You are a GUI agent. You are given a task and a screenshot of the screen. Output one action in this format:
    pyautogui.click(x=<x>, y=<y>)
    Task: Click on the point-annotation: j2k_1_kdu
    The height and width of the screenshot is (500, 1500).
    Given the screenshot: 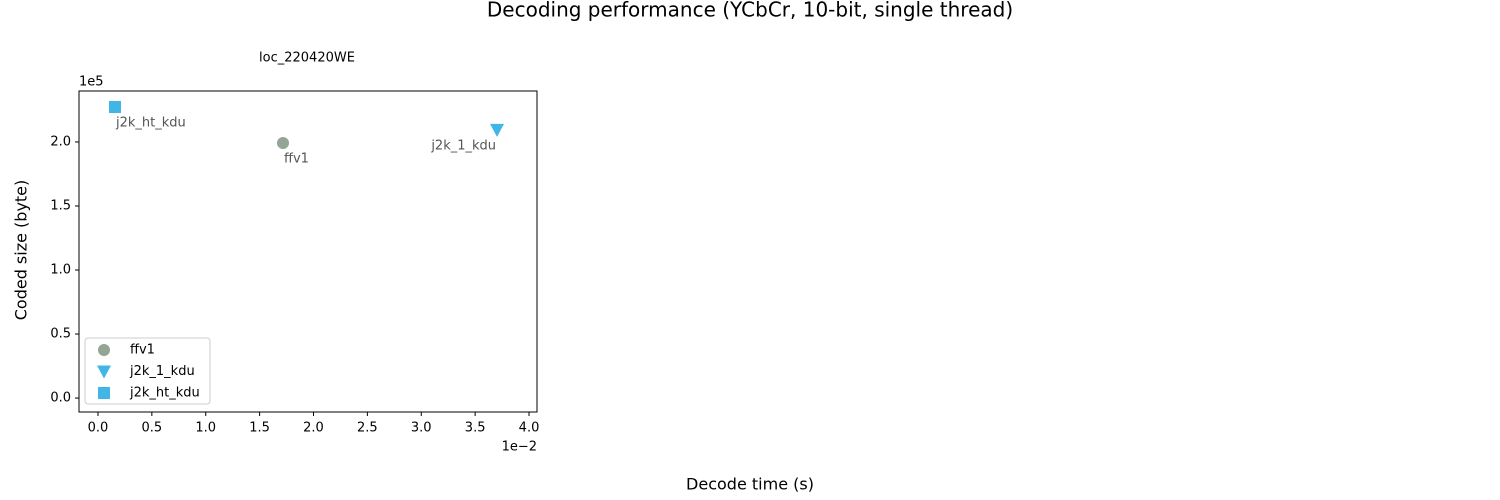 What is the action you would take?
    pyautogui.click(x=463, y=145)
    